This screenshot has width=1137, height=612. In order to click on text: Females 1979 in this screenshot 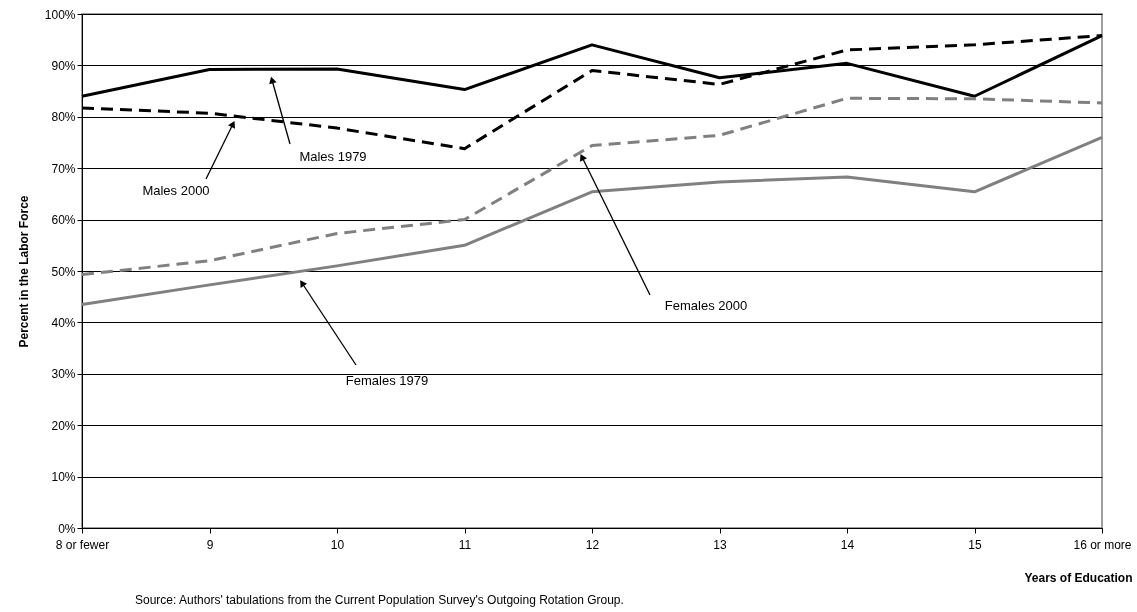, I will do `click(387, 380)`.